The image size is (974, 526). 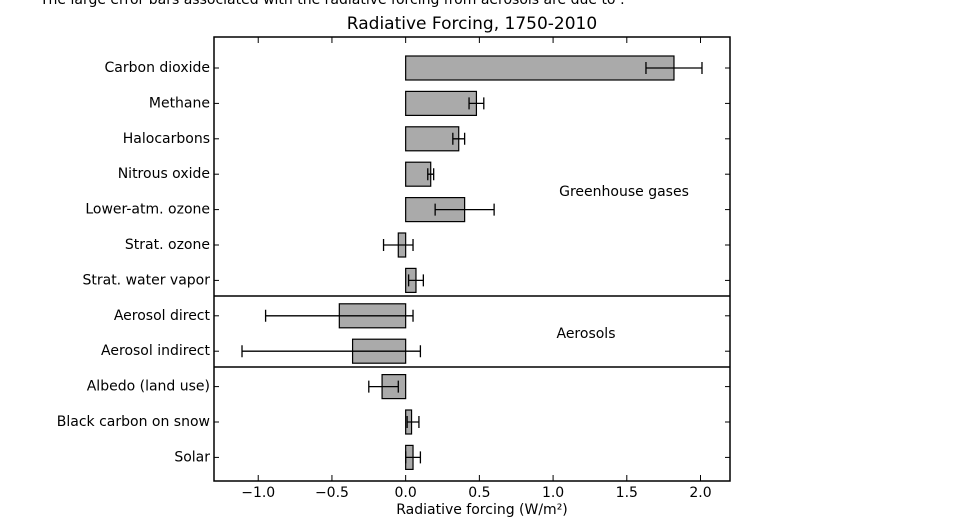 What do you see at coordinates (147, 210) in the screenshot?
I see `y-tick-label: Lower-atm. ozone` at bounding box center [147, 210].